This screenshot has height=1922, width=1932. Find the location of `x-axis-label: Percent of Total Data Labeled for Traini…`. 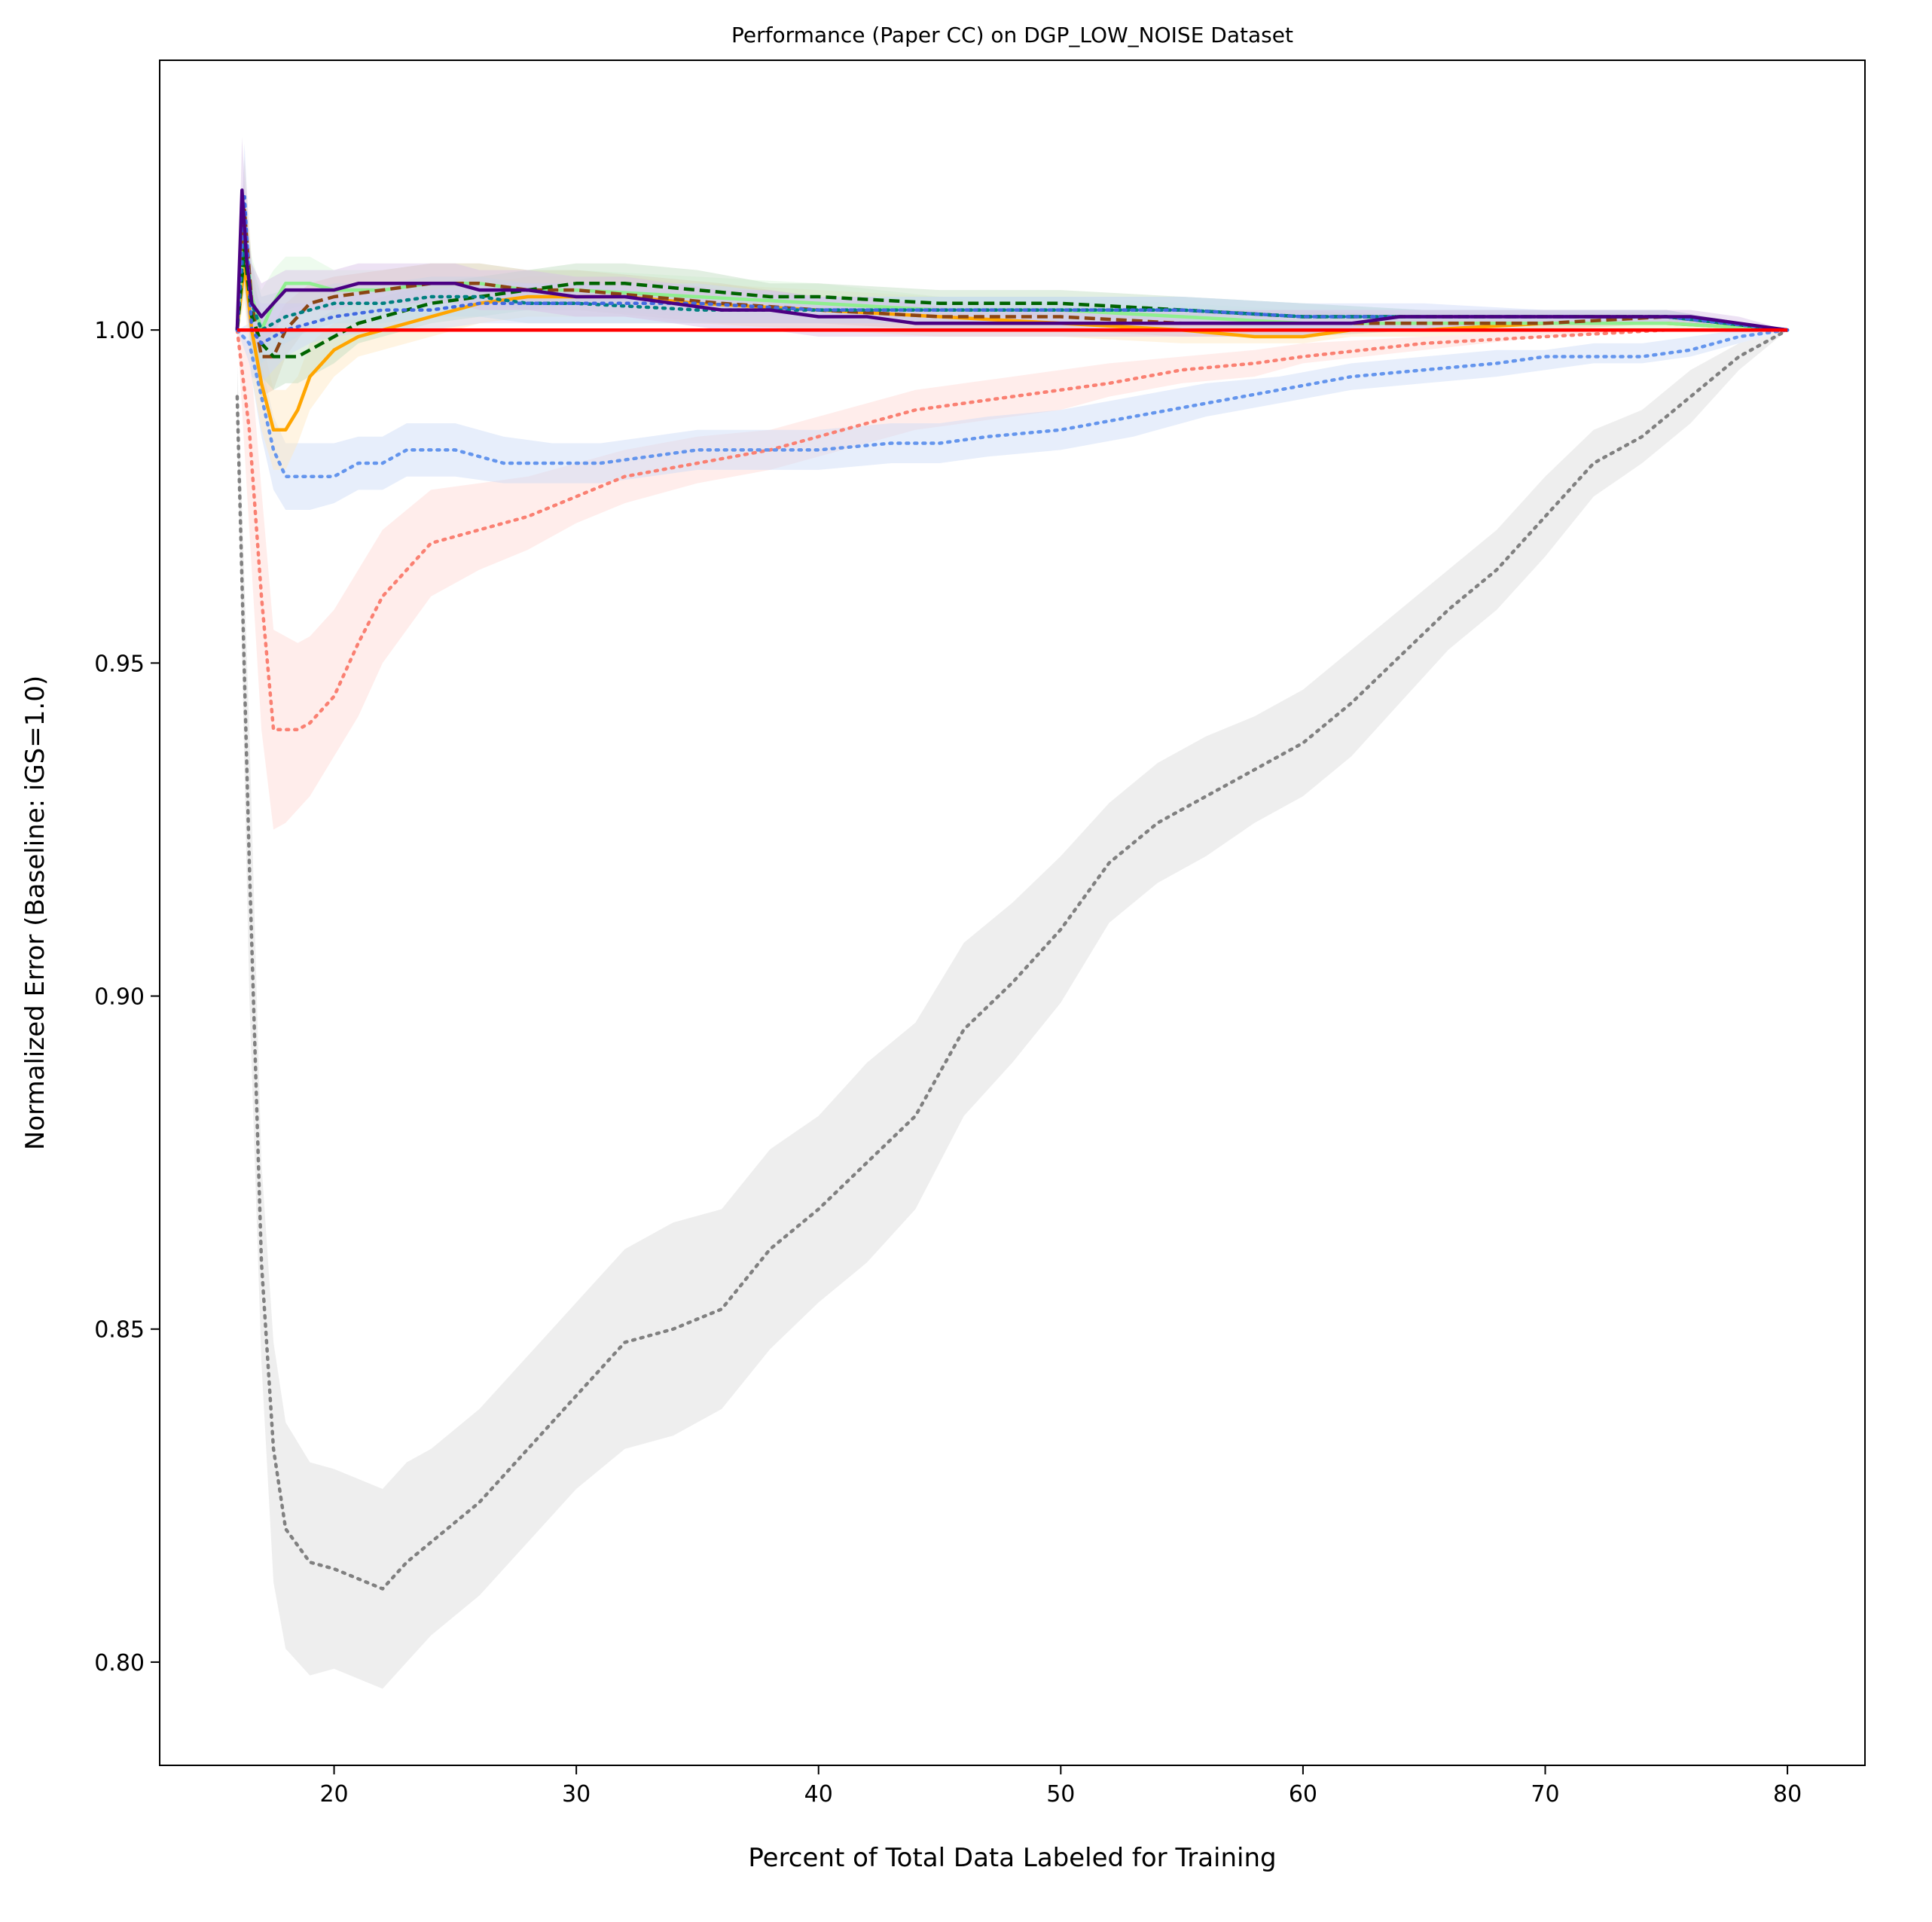

x-axis-label: Percent of Total Data Labeled for Traini… is located at coordinates (1012, 1858).